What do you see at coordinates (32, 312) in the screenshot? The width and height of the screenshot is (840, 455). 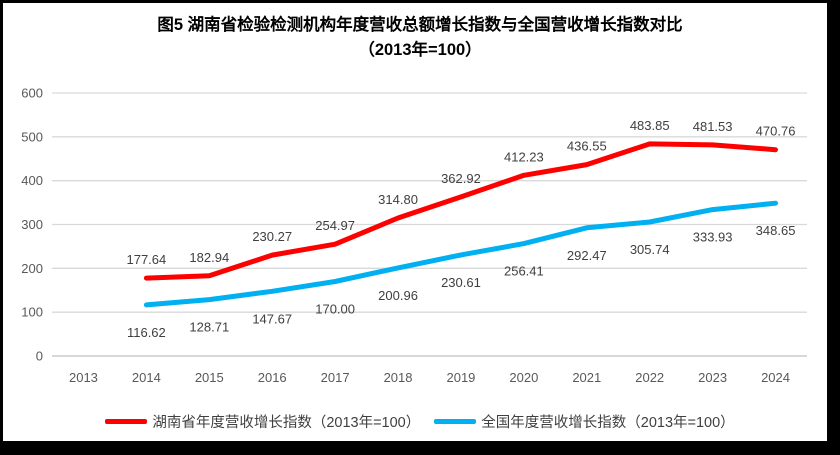 I see `y-axis-tick-label: 100` at bounding box center [32, 312].